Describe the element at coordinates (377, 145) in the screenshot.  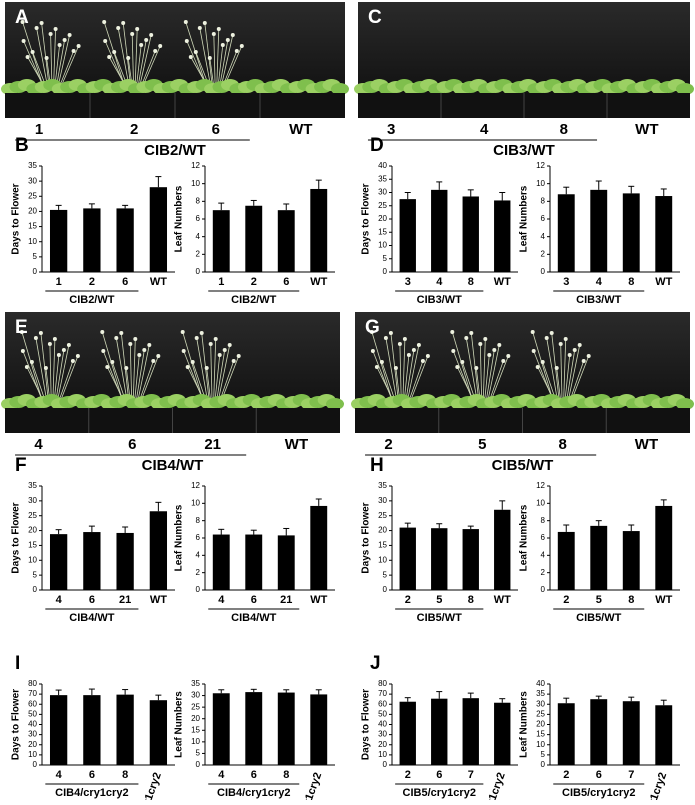
I see `panel-letter: D` at that location.